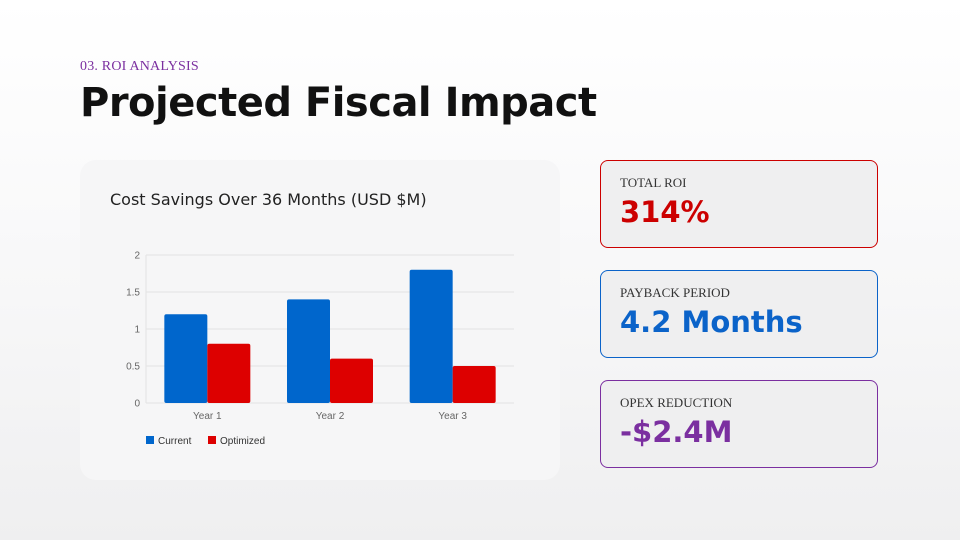 Image resolution: width=960 pixels, height=540 pixels. Describe the element at coordinates (150, 440) in the screenshot. I see `legend-swatch-current` at that location.